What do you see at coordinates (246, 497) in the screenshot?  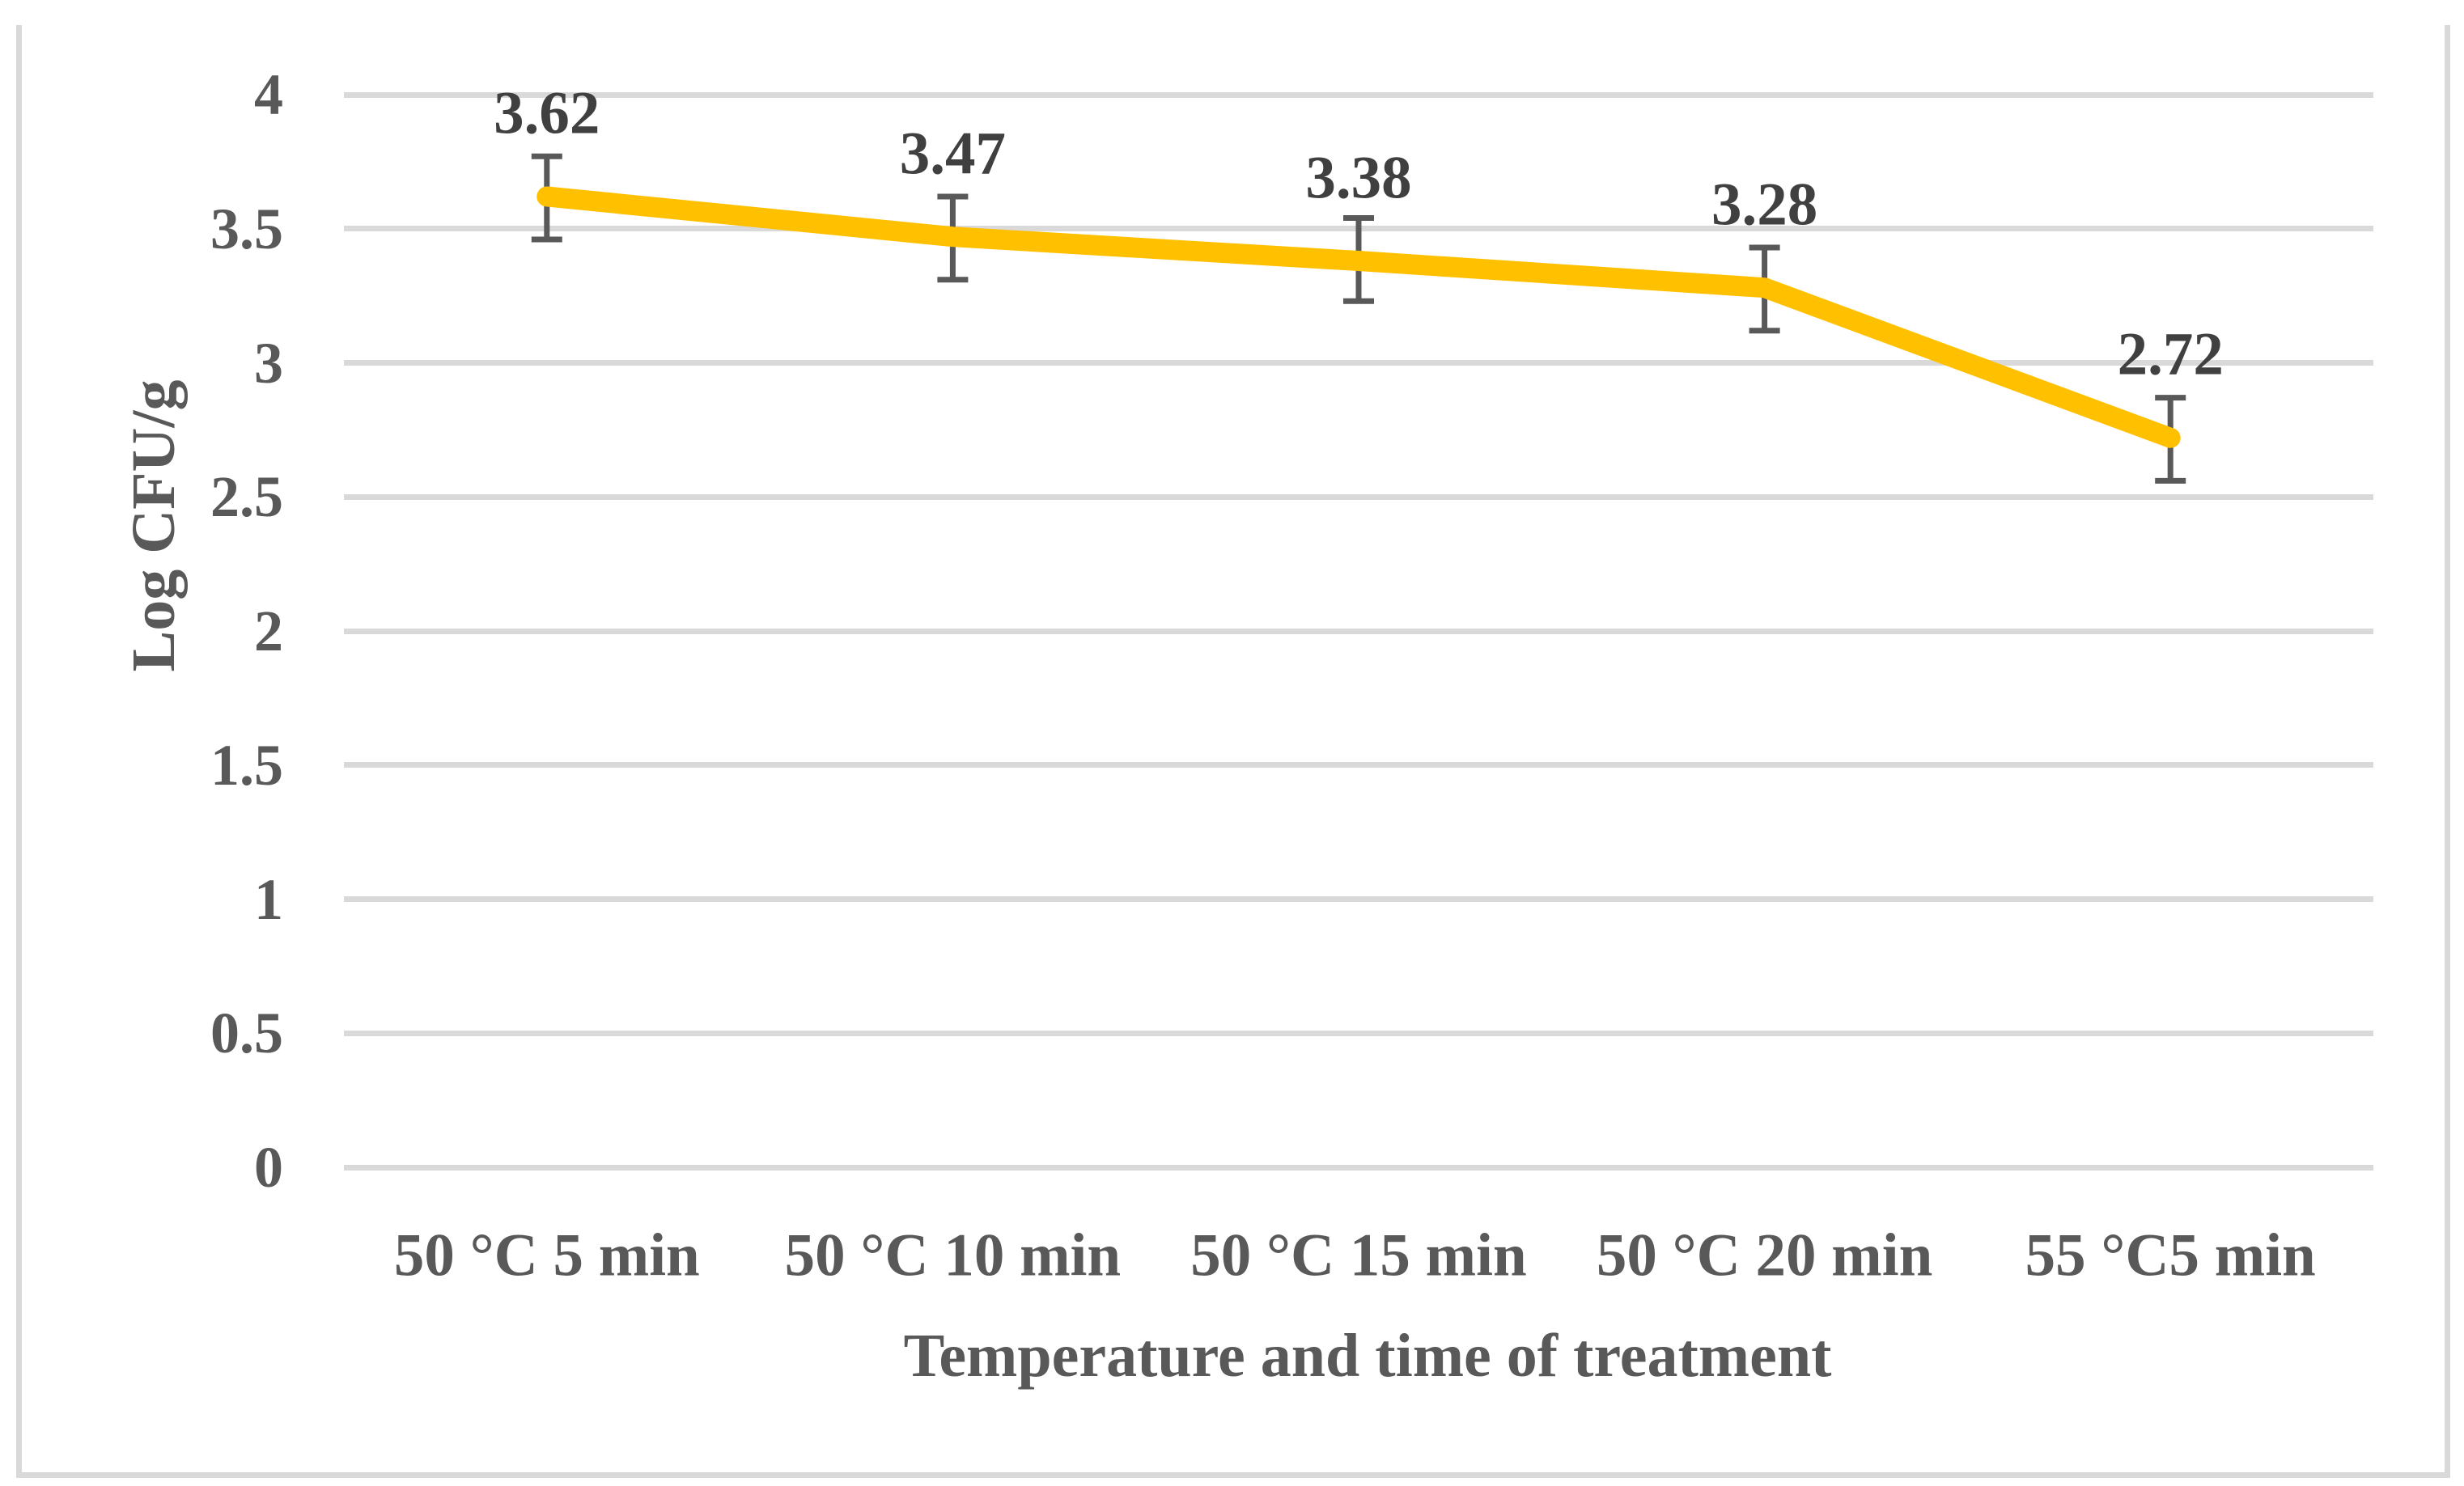 I see `y-tick-label: 2.5` at bounding box center [246, 497].